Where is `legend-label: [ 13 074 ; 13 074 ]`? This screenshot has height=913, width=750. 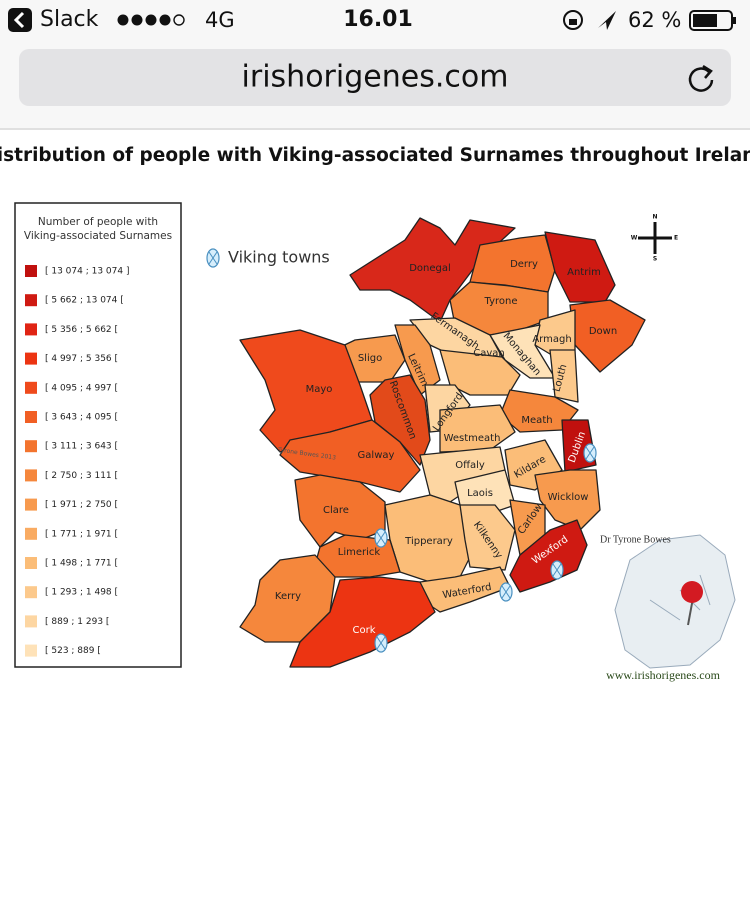
legend-label: [ 13 074 ; 13 074 ] is located at coordinates (87, 272).